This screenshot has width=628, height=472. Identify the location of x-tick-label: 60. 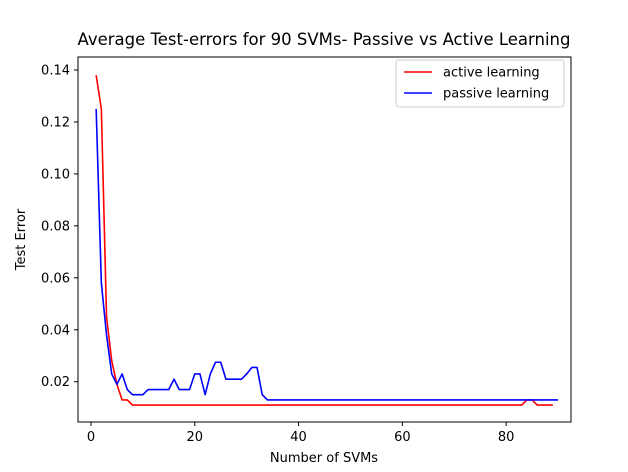
(402, 437).